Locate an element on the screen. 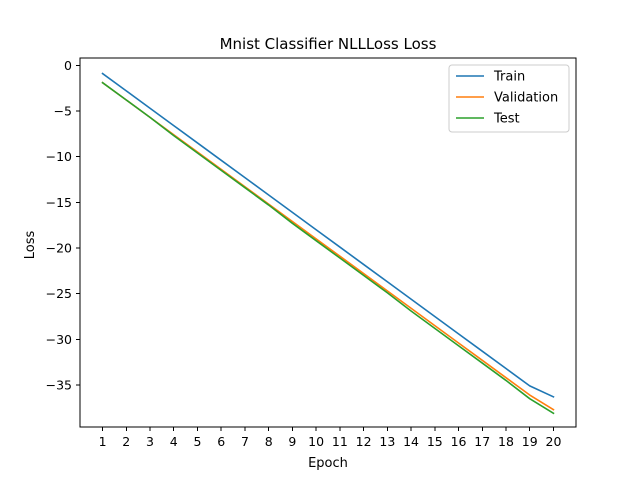 This screenshot has height=480, width=640. legend-box is located at coordinates (509, 98).